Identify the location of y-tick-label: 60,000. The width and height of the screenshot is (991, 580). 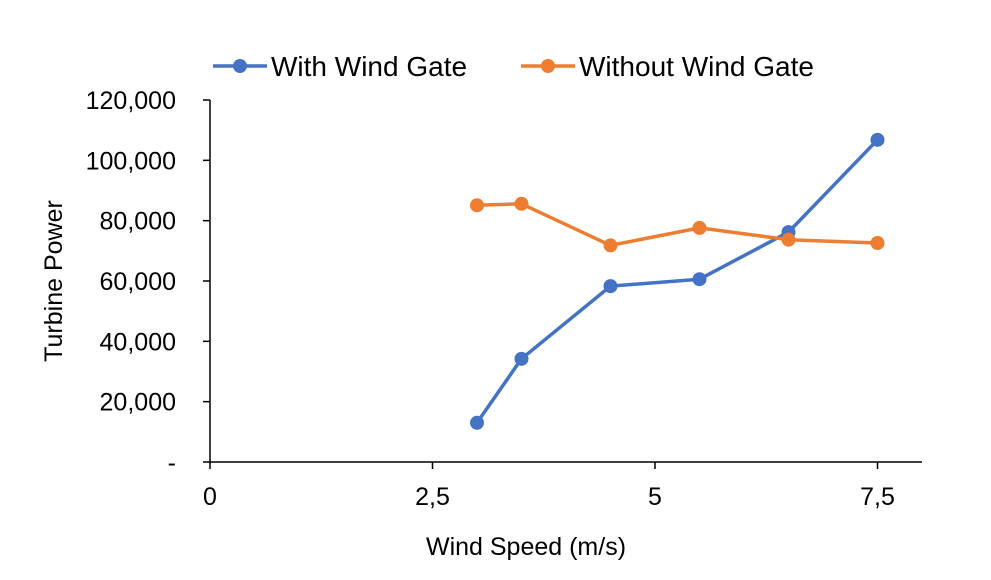
(138, 282).